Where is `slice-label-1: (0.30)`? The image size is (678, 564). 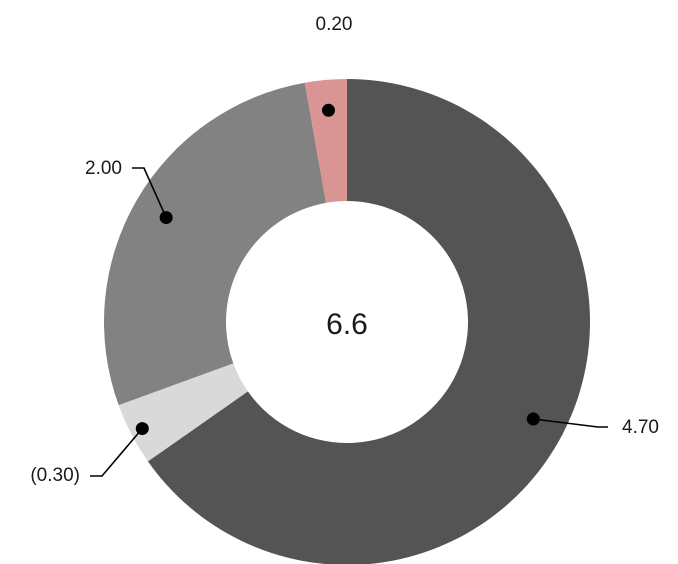 slice-label-1: (0.30) is located at coordinates (55, 475).